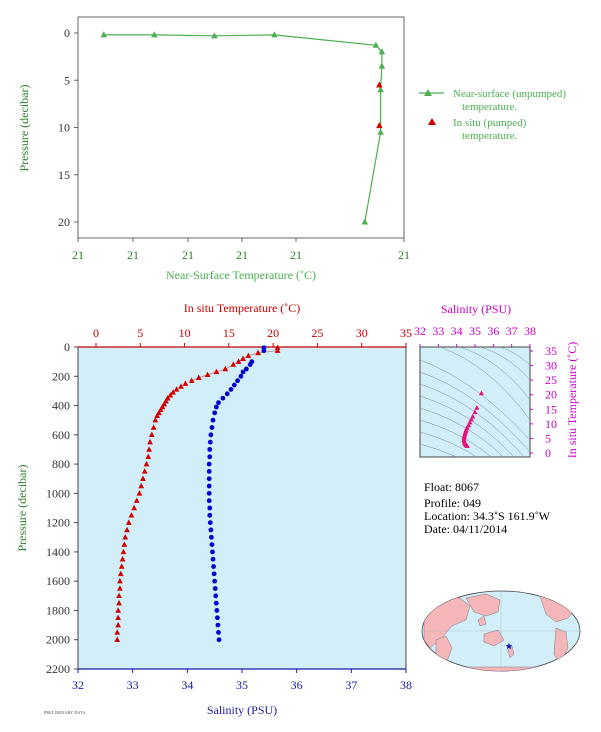 The image size is (601, 732). I want to click on near-surface-x-ticks: 21 21 21 21 21 21, so click(241, 250).